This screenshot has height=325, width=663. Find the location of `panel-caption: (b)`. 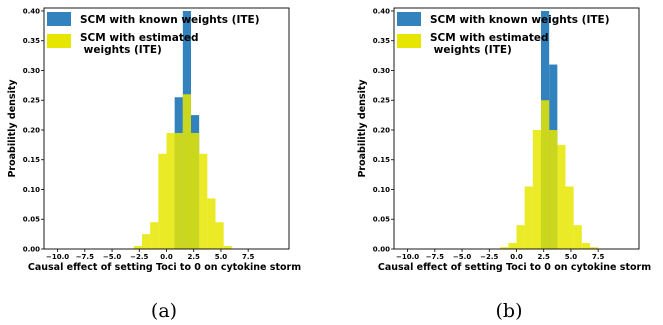

panel-caption: (b) is located at coordinates (509, 311).